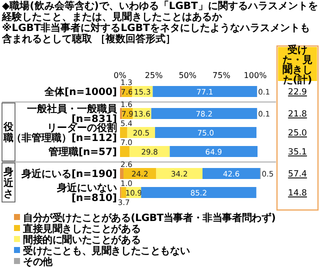 The height and width of the screenshot is (268, 320). Describe the element at coordinates (68, 174) in the screenshot. I see `y-tick-label: 身近にいる[n=190]` at that location.